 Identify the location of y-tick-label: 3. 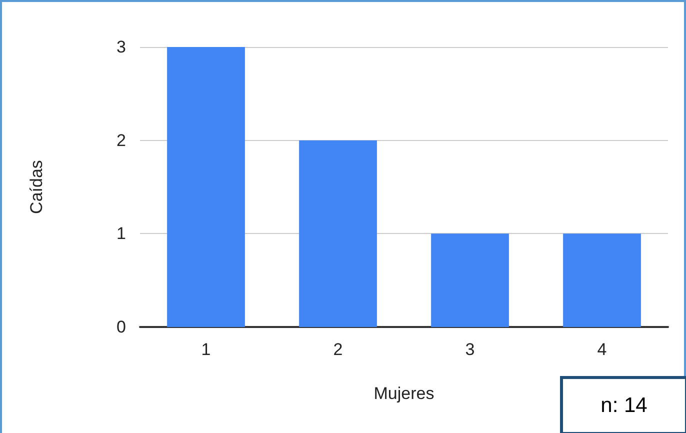
(121, 47).